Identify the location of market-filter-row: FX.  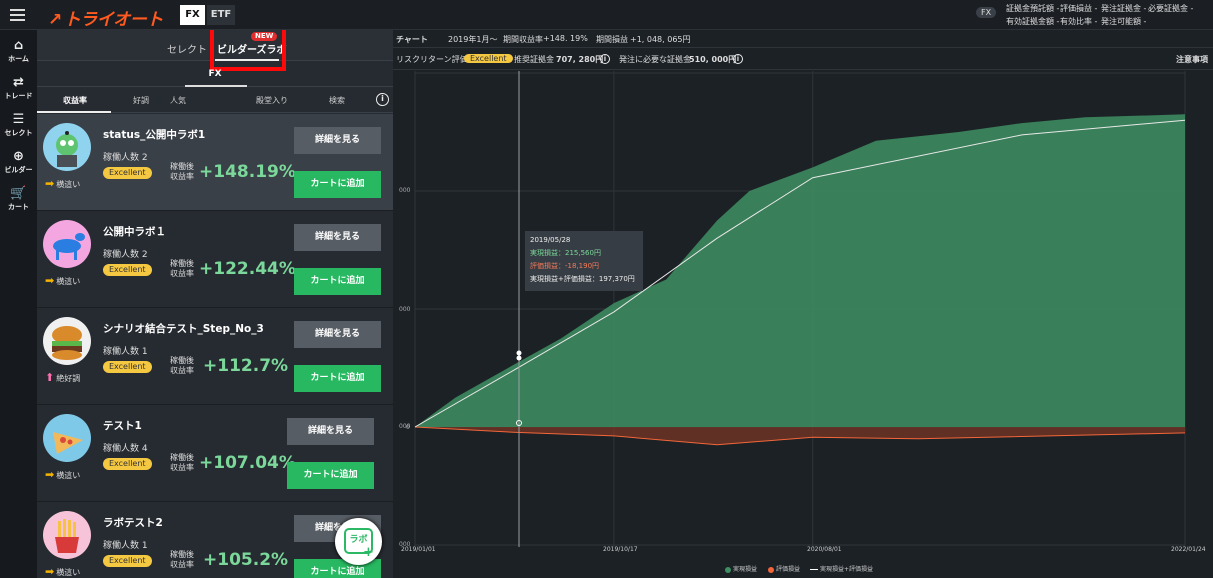
(215, 74).